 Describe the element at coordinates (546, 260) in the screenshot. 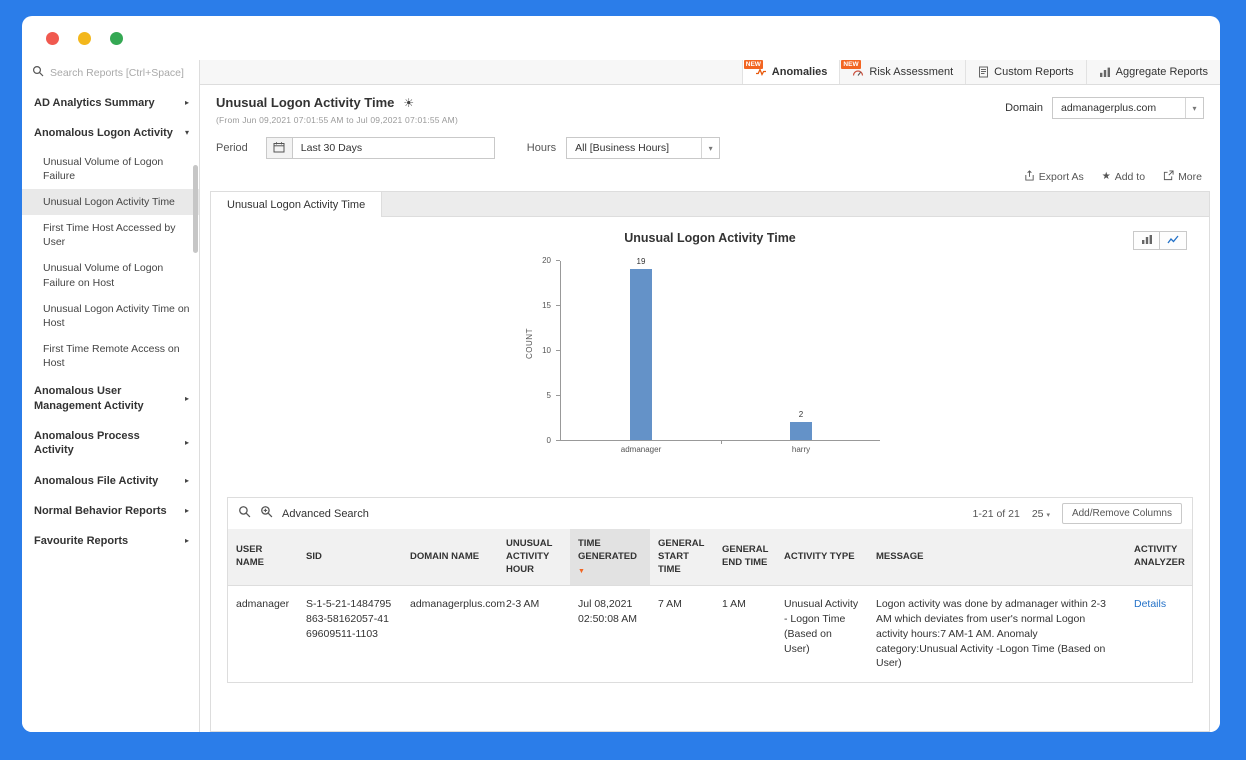

I see `y-tick-label: 20` at that location.